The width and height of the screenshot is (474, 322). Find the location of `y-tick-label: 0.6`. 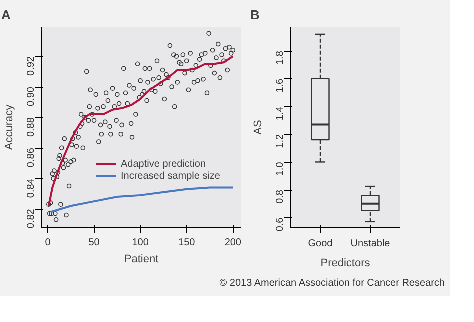

y-tick-label: 0.6 is located at coordinates (280, 224).